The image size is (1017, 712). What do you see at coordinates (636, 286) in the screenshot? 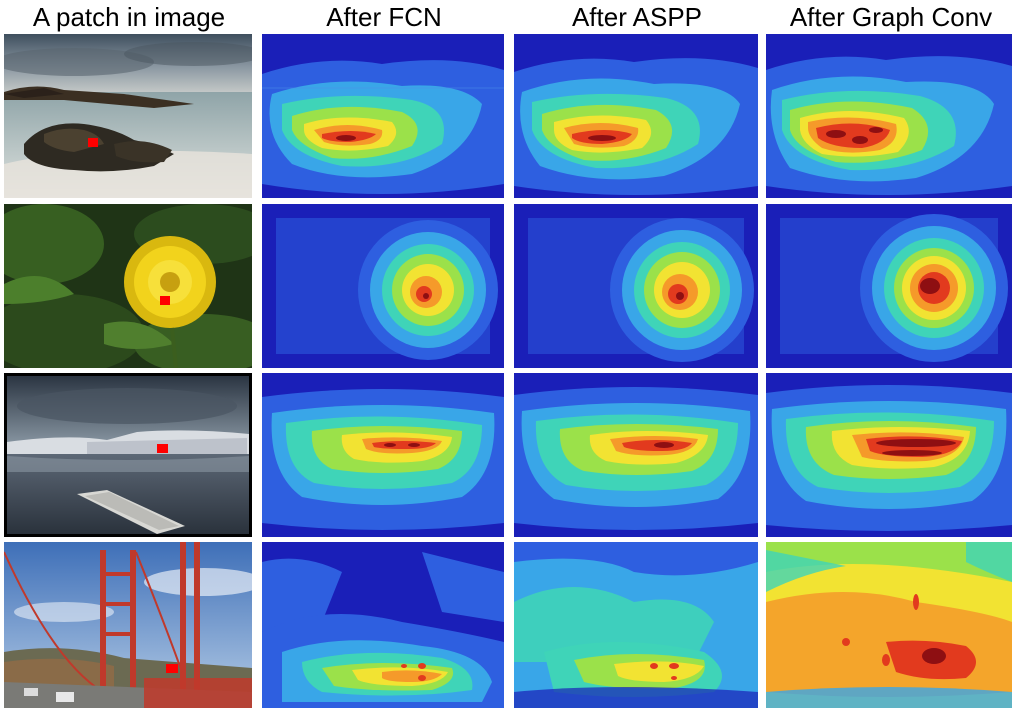
I see `heatmap-aspp-row2` at bounding box center [636, 286].